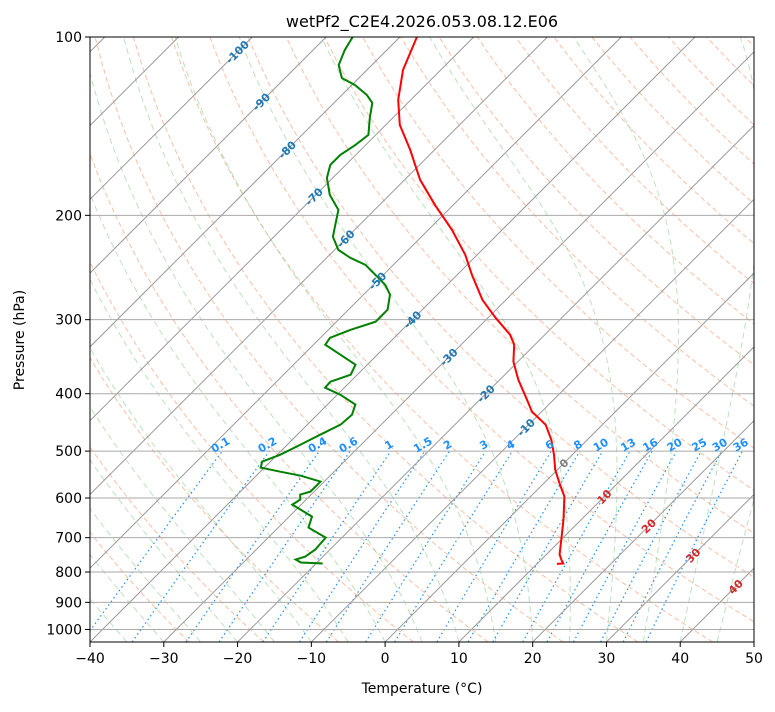 This screenshot has height=712, width=775. I want to click on y-tick-label: 300, so click(68, 321).